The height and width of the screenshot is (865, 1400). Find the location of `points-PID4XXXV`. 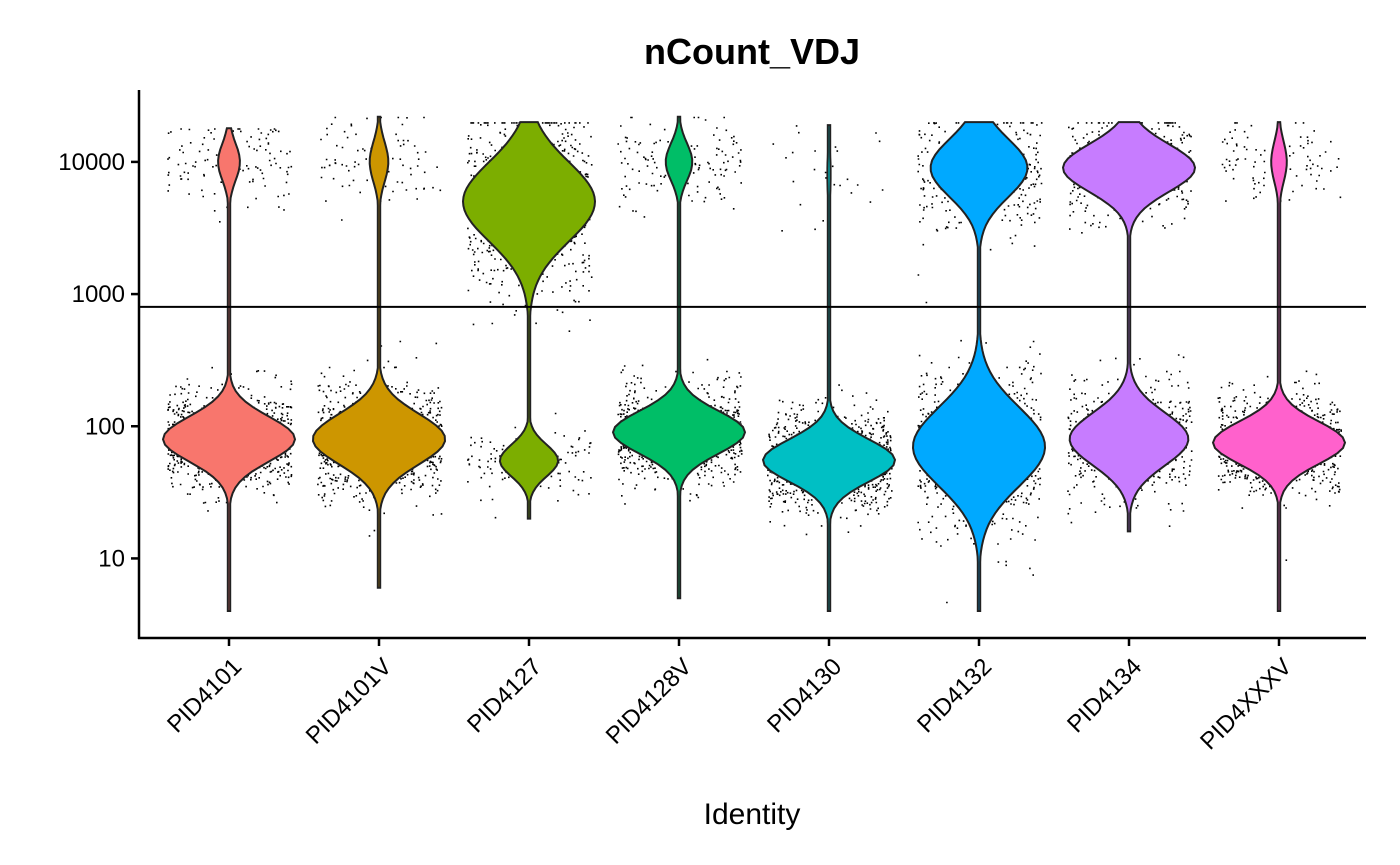

points-PID4XXXV is located at coordinates (1279, 341).